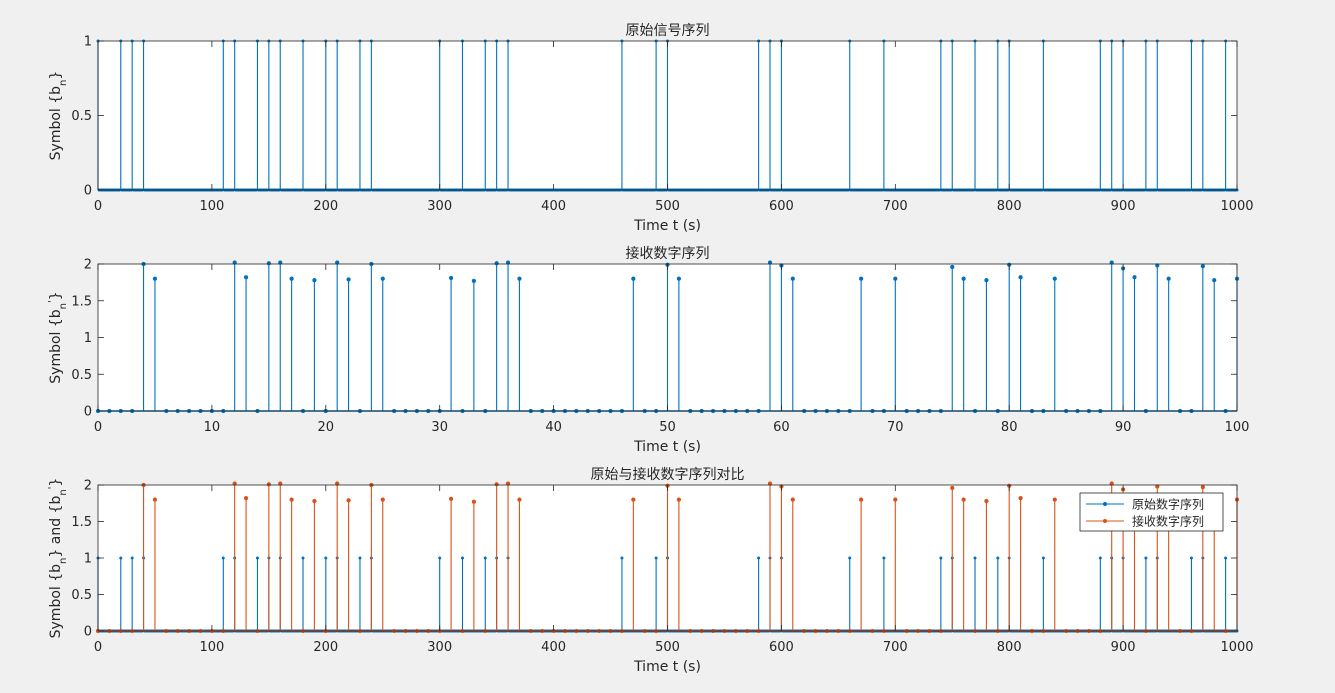  What do you see at coordinates (1236, 206) in the screenshot?
I see `x-tick-label: 1000` at bounding box center [1236, 206].